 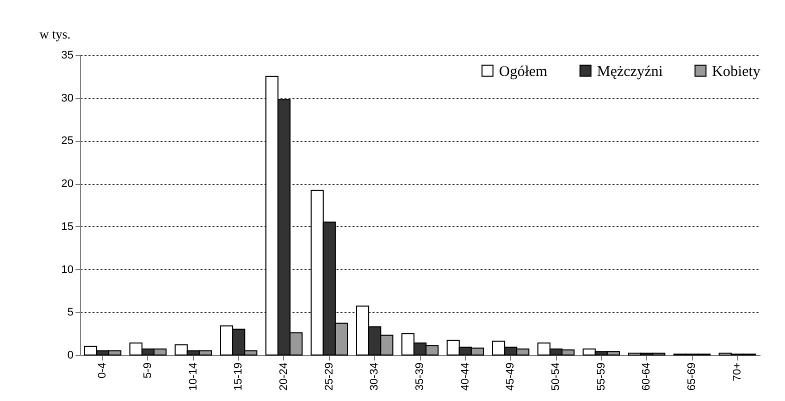 What do you see at coordinates (67, 270) in the screenshot?
I see `y-tick-label: 10` at bounding box center [67, 270].